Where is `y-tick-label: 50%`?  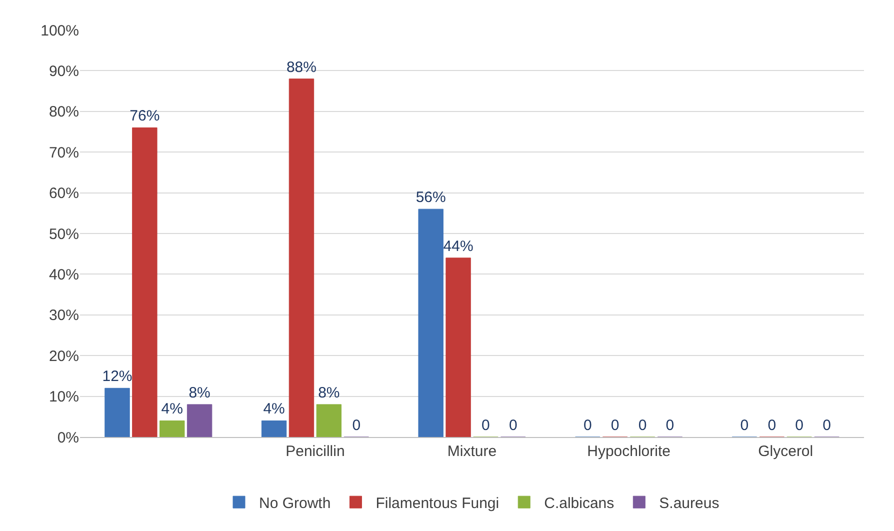 y-tick-label: 50% is located at coordinates (63, 234).